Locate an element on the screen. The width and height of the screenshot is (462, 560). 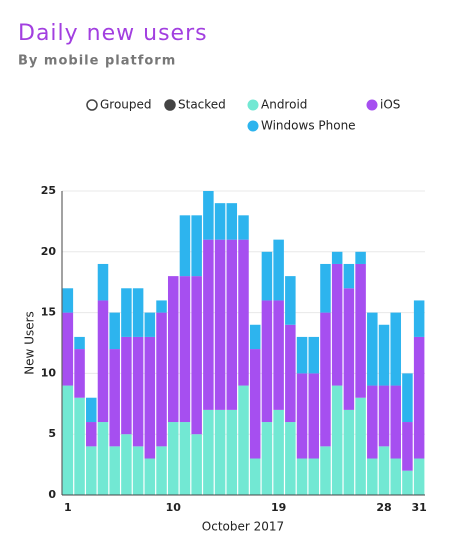
legend-label: Windows Phone is located at coordinates (308, 126).